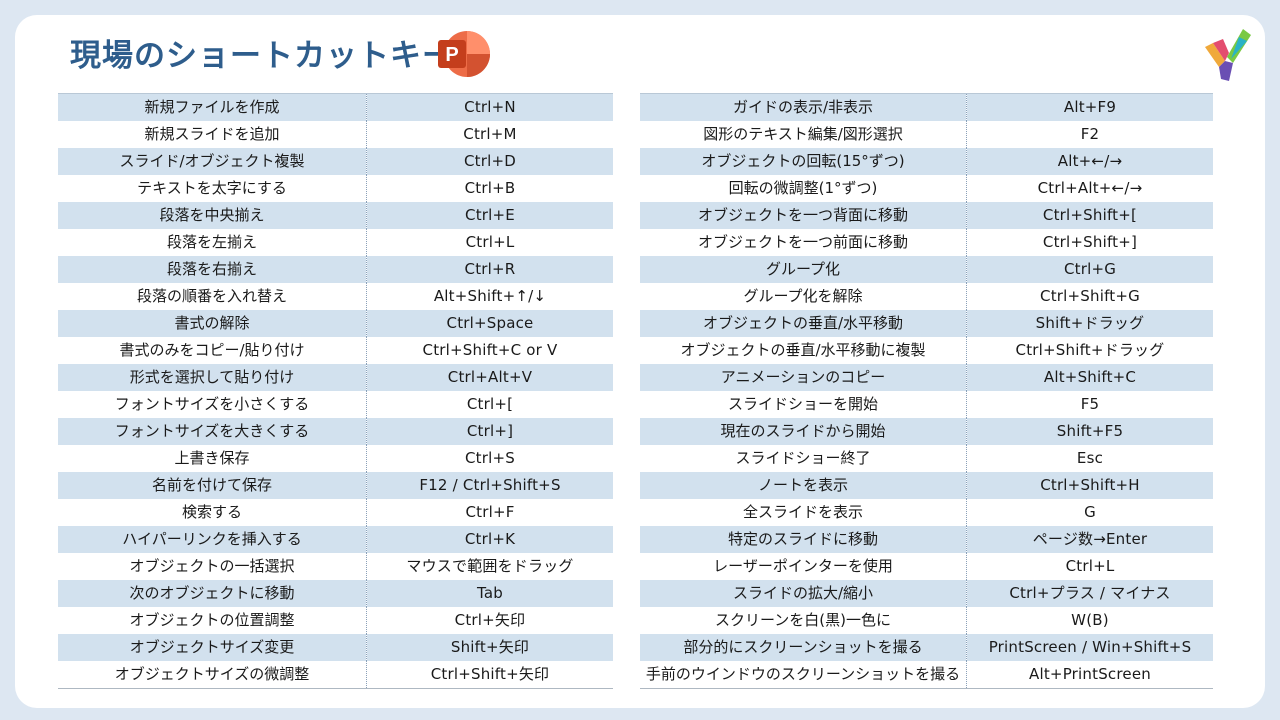 This screenshot has height=720, width=1280. What do you see at coordinates (803, 188) in the screenshot?
I see `shortcut-action: 回転の微調整(1°ずつ)` at bounding box center [803, 188].